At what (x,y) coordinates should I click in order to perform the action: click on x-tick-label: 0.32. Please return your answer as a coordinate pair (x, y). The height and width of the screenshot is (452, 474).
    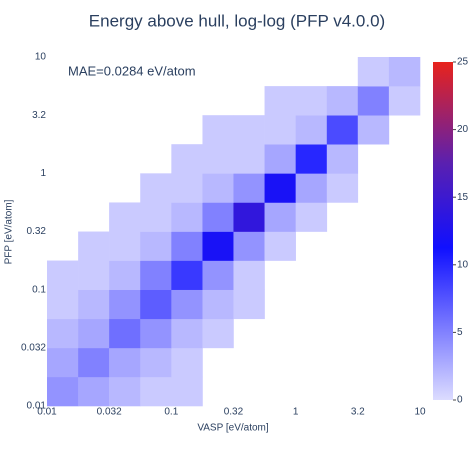
    Looking at the image, I should click on (234, 412).